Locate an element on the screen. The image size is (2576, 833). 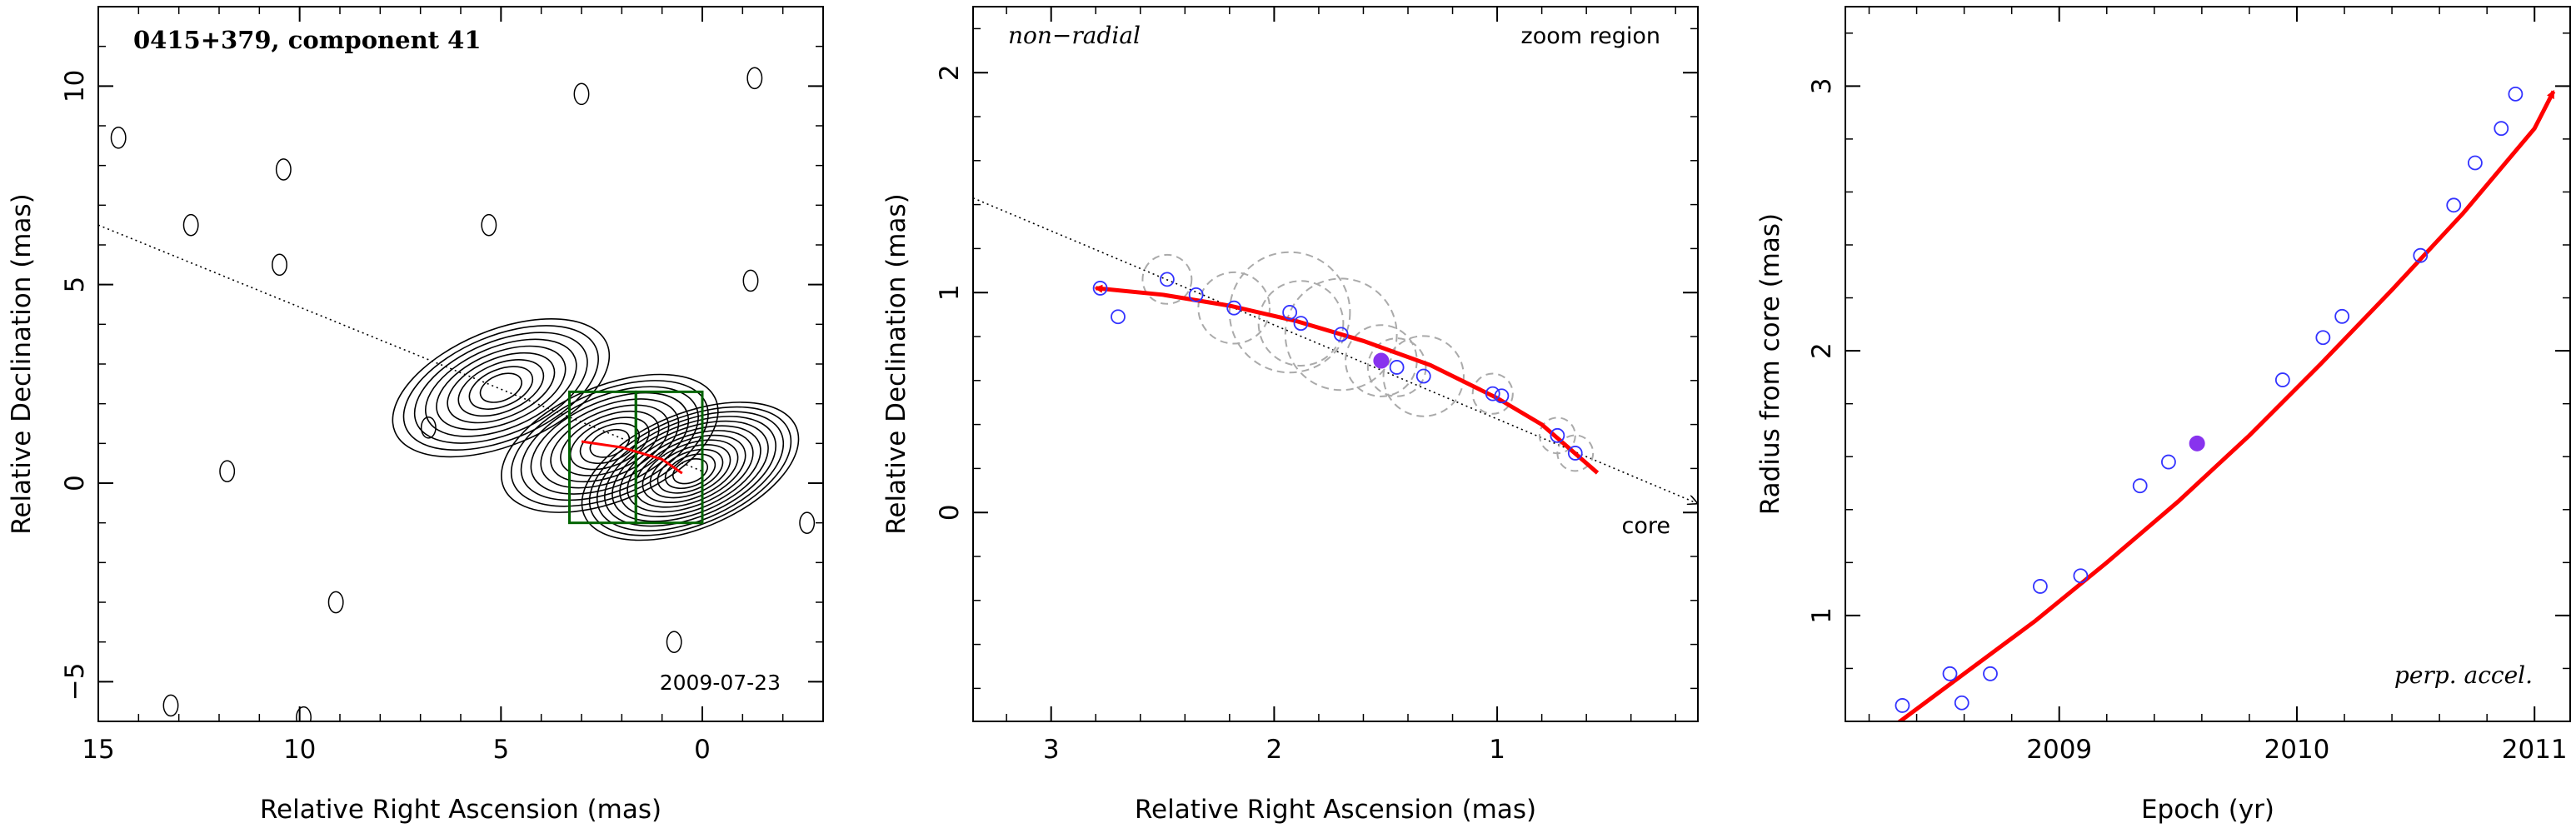
x-tick-label: 5 is located at coordinates (500, 750).